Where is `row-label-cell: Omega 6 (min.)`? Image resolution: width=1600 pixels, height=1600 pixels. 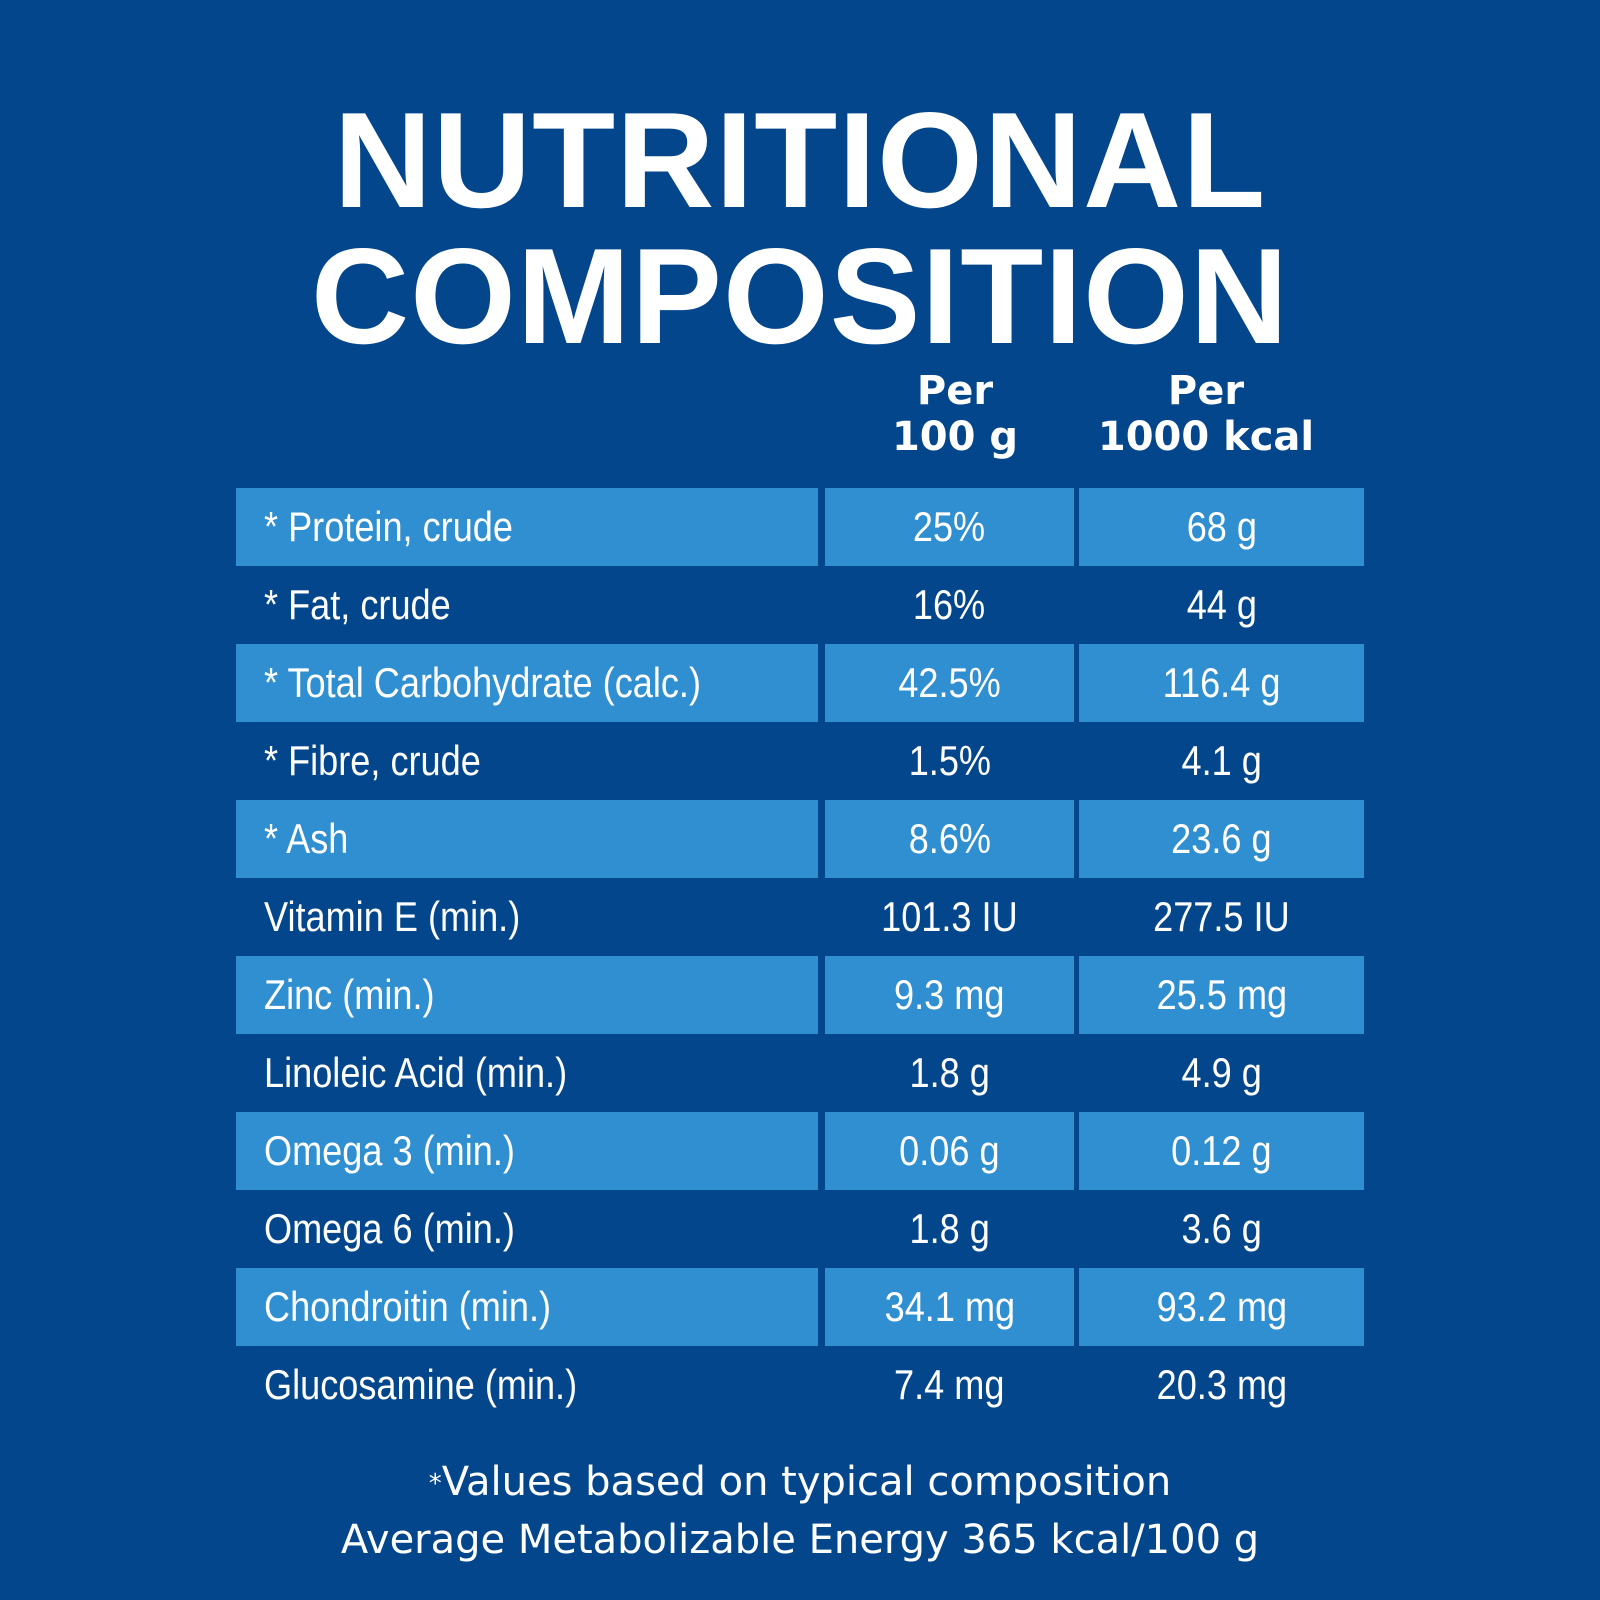
row-label-cell: Omega 6 (min.) is located at coordinates (527, 1229).